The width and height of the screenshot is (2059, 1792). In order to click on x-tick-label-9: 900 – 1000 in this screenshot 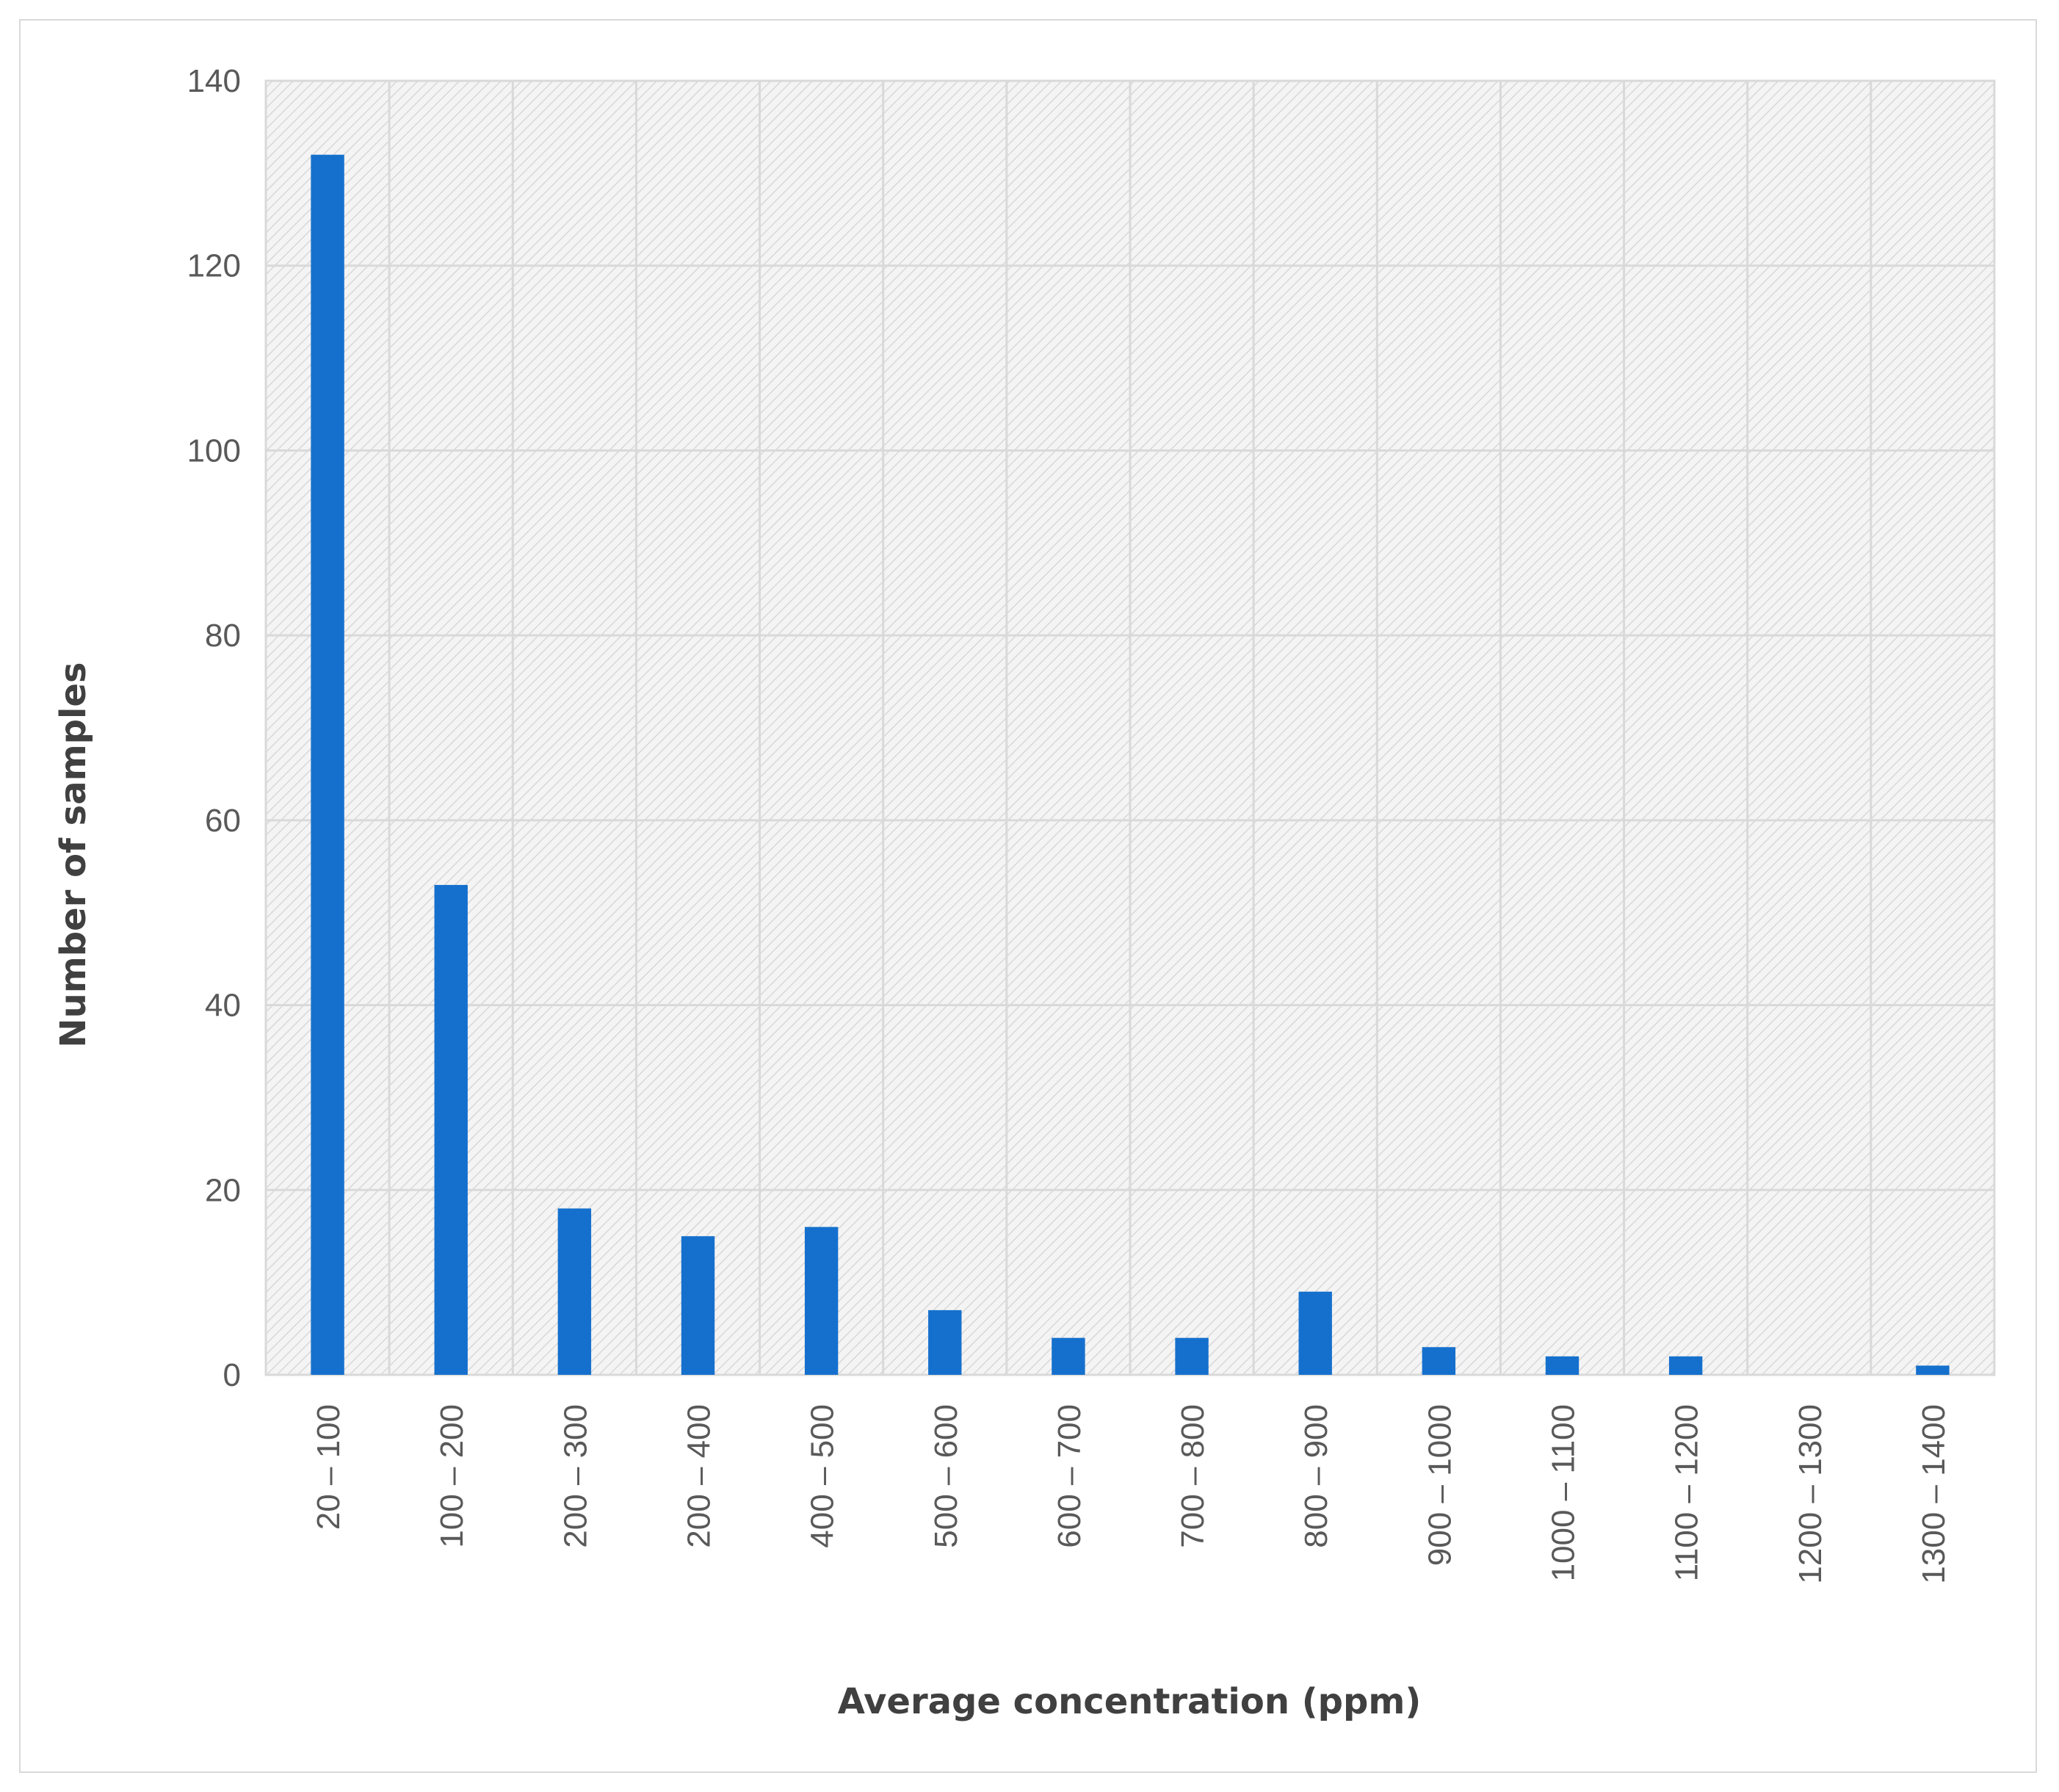, I will do `click(1440, 1485)`.